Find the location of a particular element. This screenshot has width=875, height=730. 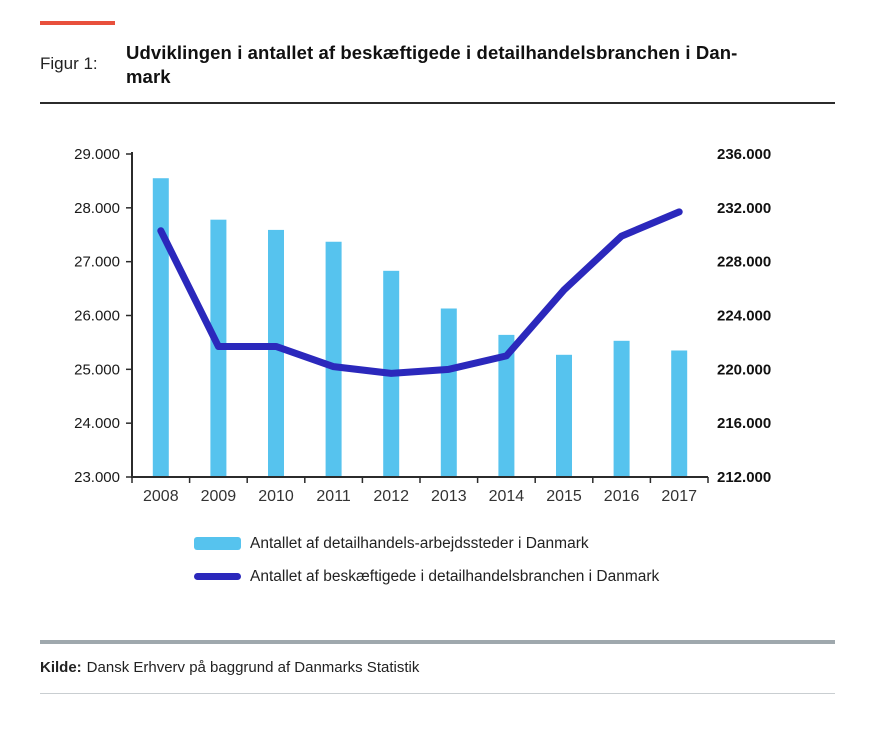

figure-number-label: Figur 1: is located at coordinates (69, 63).